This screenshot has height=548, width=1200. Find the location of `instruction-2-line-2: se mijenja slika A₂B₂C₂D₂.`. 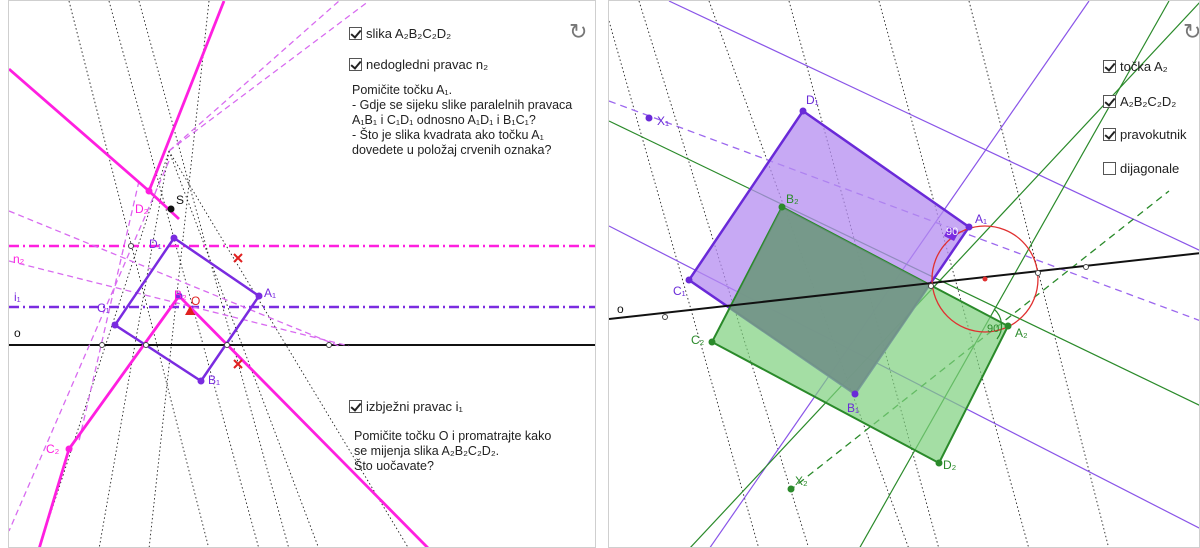

instruction-2-line-2: se mijenja slika A₂B₂C₂D₂. is located at coordinates (427, 451).